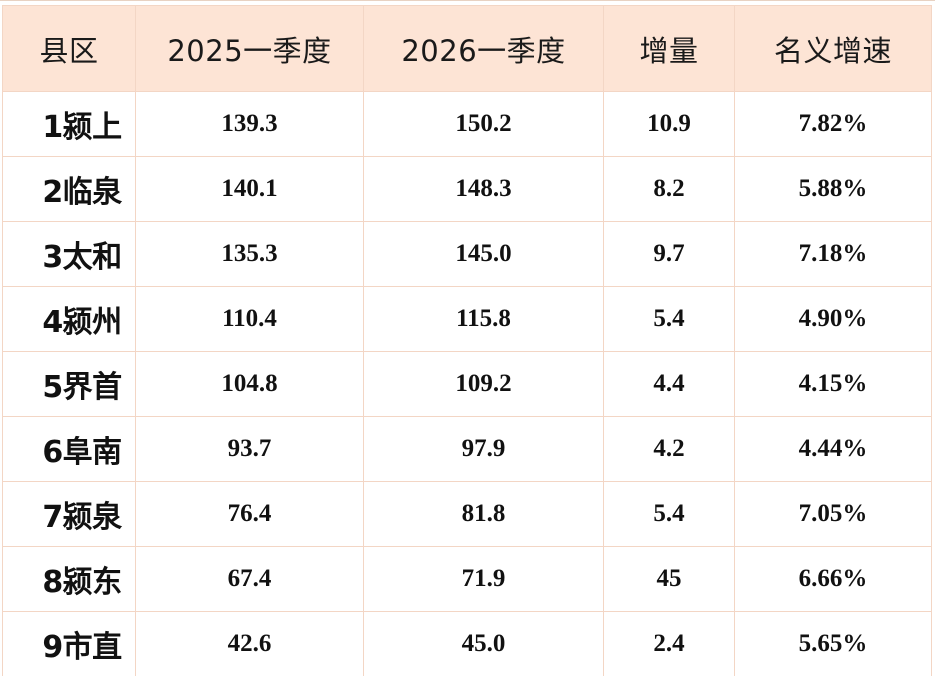 The height and width of the screenshot is (676, 935). I want to click on cell-increase: 2.4, so click(669, 644).